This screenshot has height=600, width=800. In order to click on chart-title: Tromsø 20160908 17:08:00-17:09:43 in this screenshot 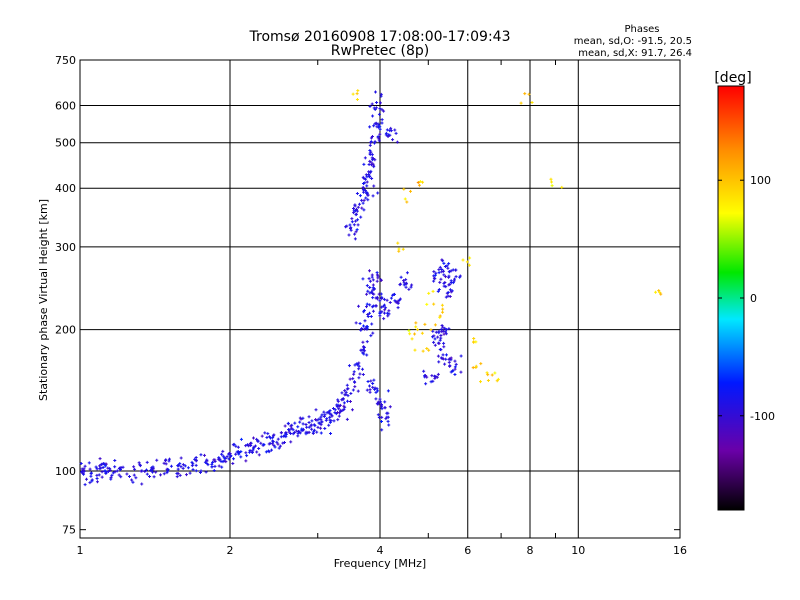, I will do `click(380, 37)`.